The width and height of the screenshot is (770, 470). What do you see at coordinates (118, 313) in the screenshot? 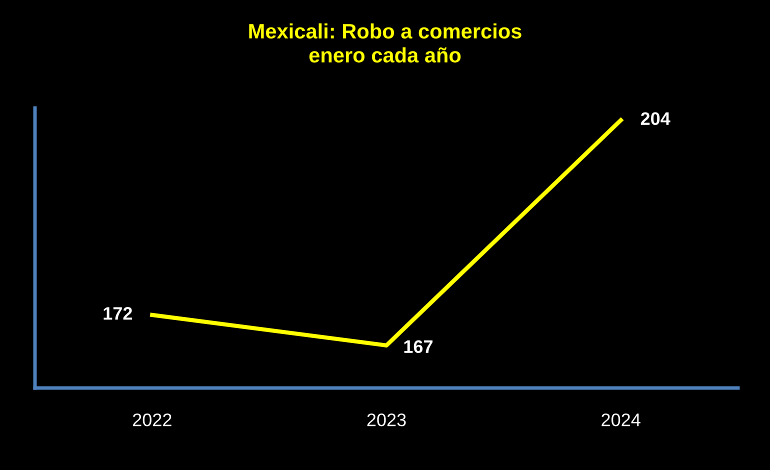
I see `data-label: 172` at bounding box center [118, 313].